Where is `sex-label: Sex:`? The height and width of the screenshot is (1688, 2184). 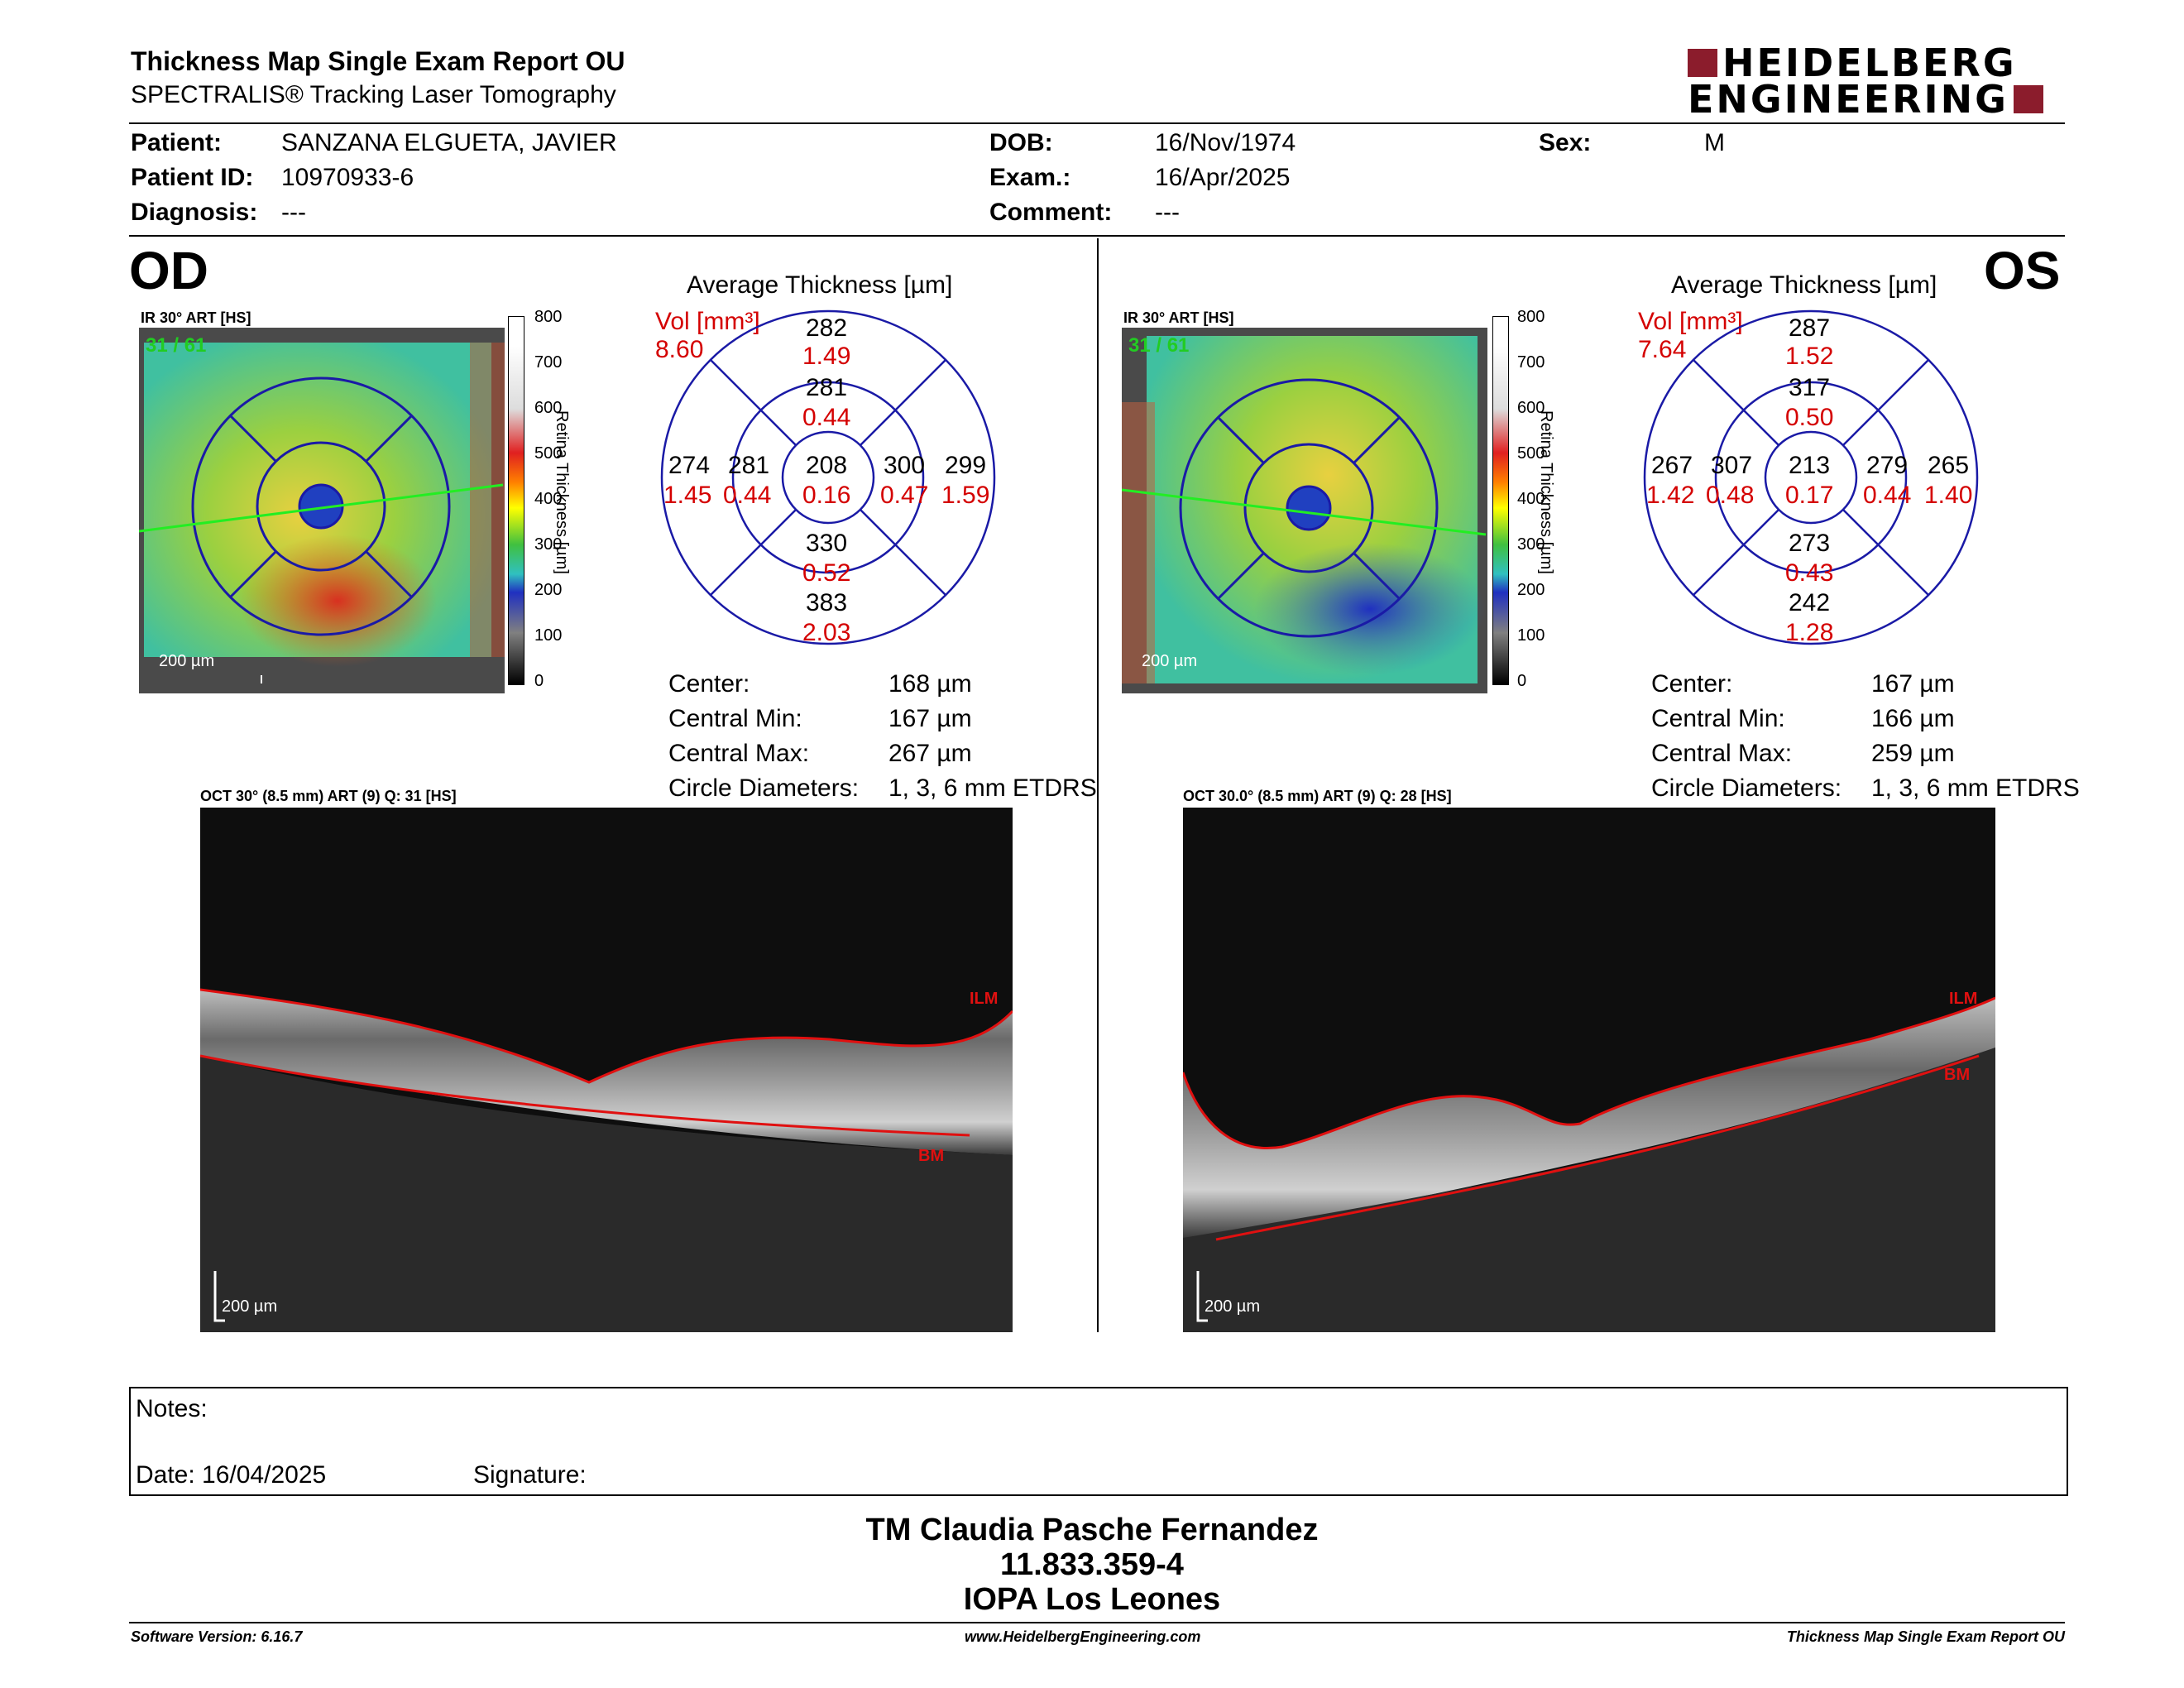 sex-label: Sex: is located at coordinates (1565, 142).